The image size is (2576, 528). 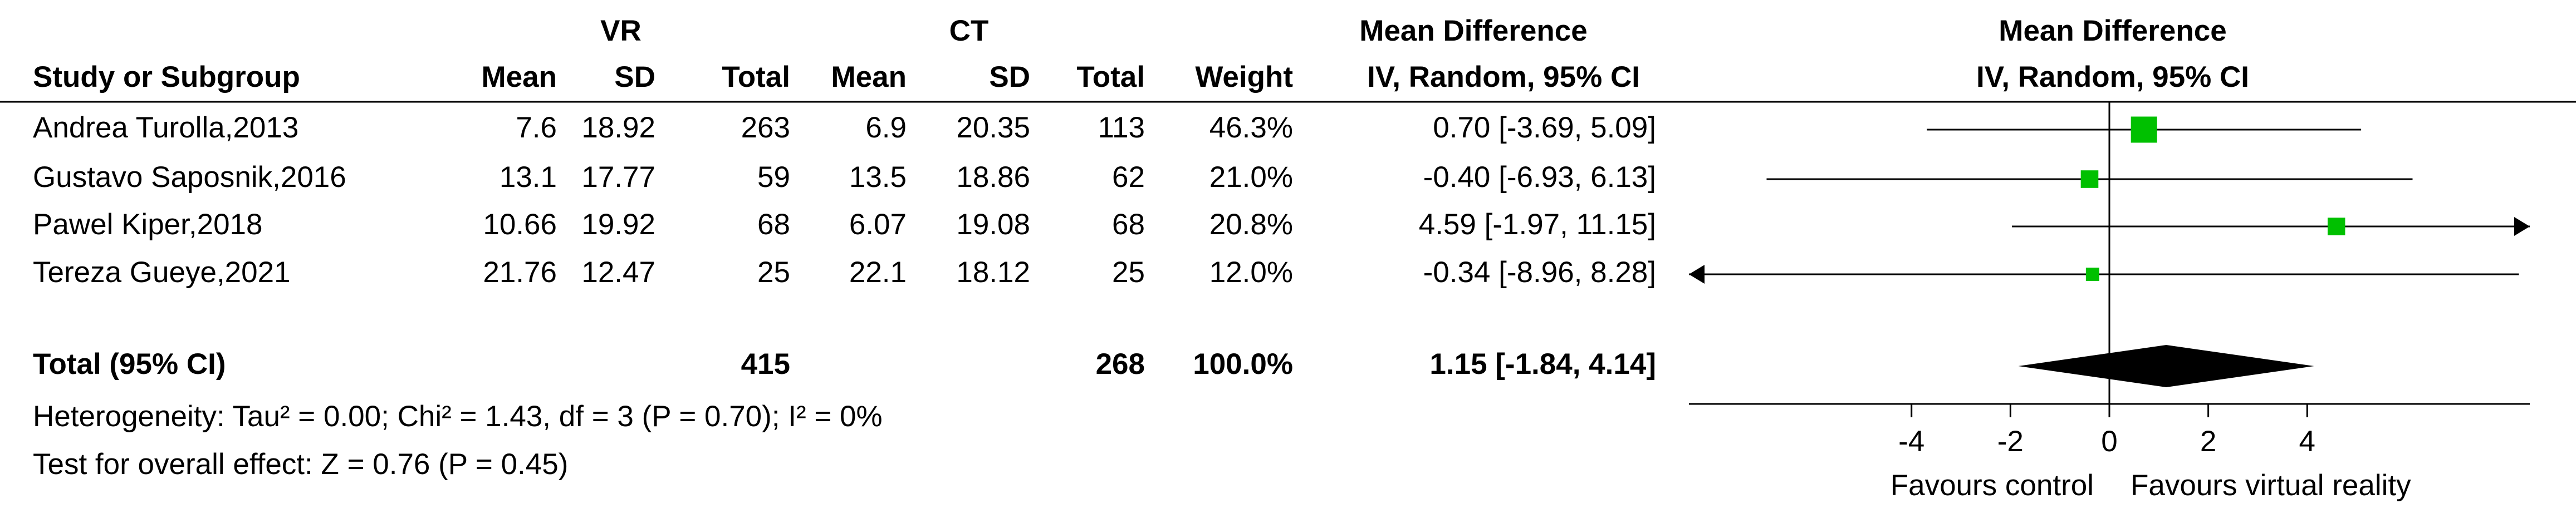 What do you see at coordinates (148, 224) in the screenshot?
I see `study-name: Pawel Kiper,2018` at bounding box center [148, 224].